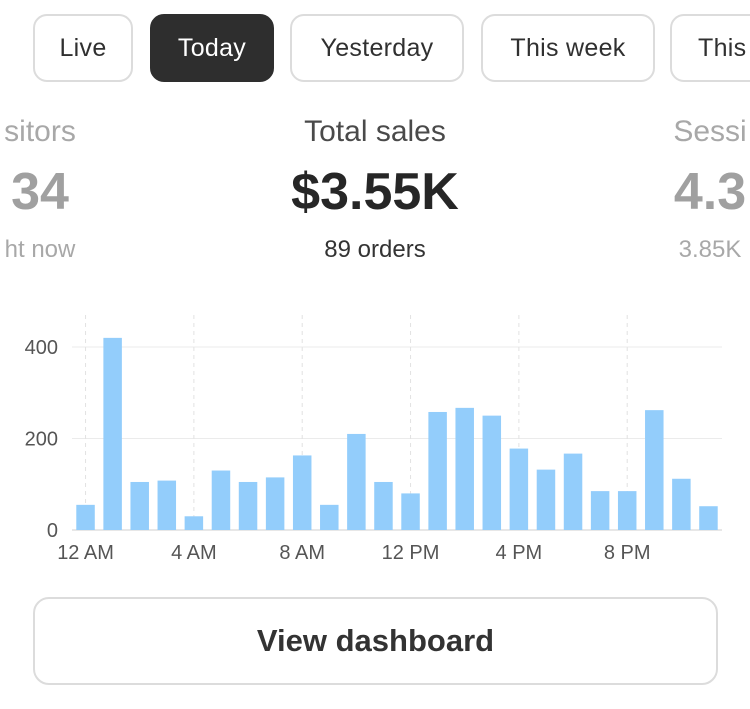 Image resolution: width=750 pixels, height=709 pixels. I want to click on tab-yesterday: Yesterday, so click(377, 48).